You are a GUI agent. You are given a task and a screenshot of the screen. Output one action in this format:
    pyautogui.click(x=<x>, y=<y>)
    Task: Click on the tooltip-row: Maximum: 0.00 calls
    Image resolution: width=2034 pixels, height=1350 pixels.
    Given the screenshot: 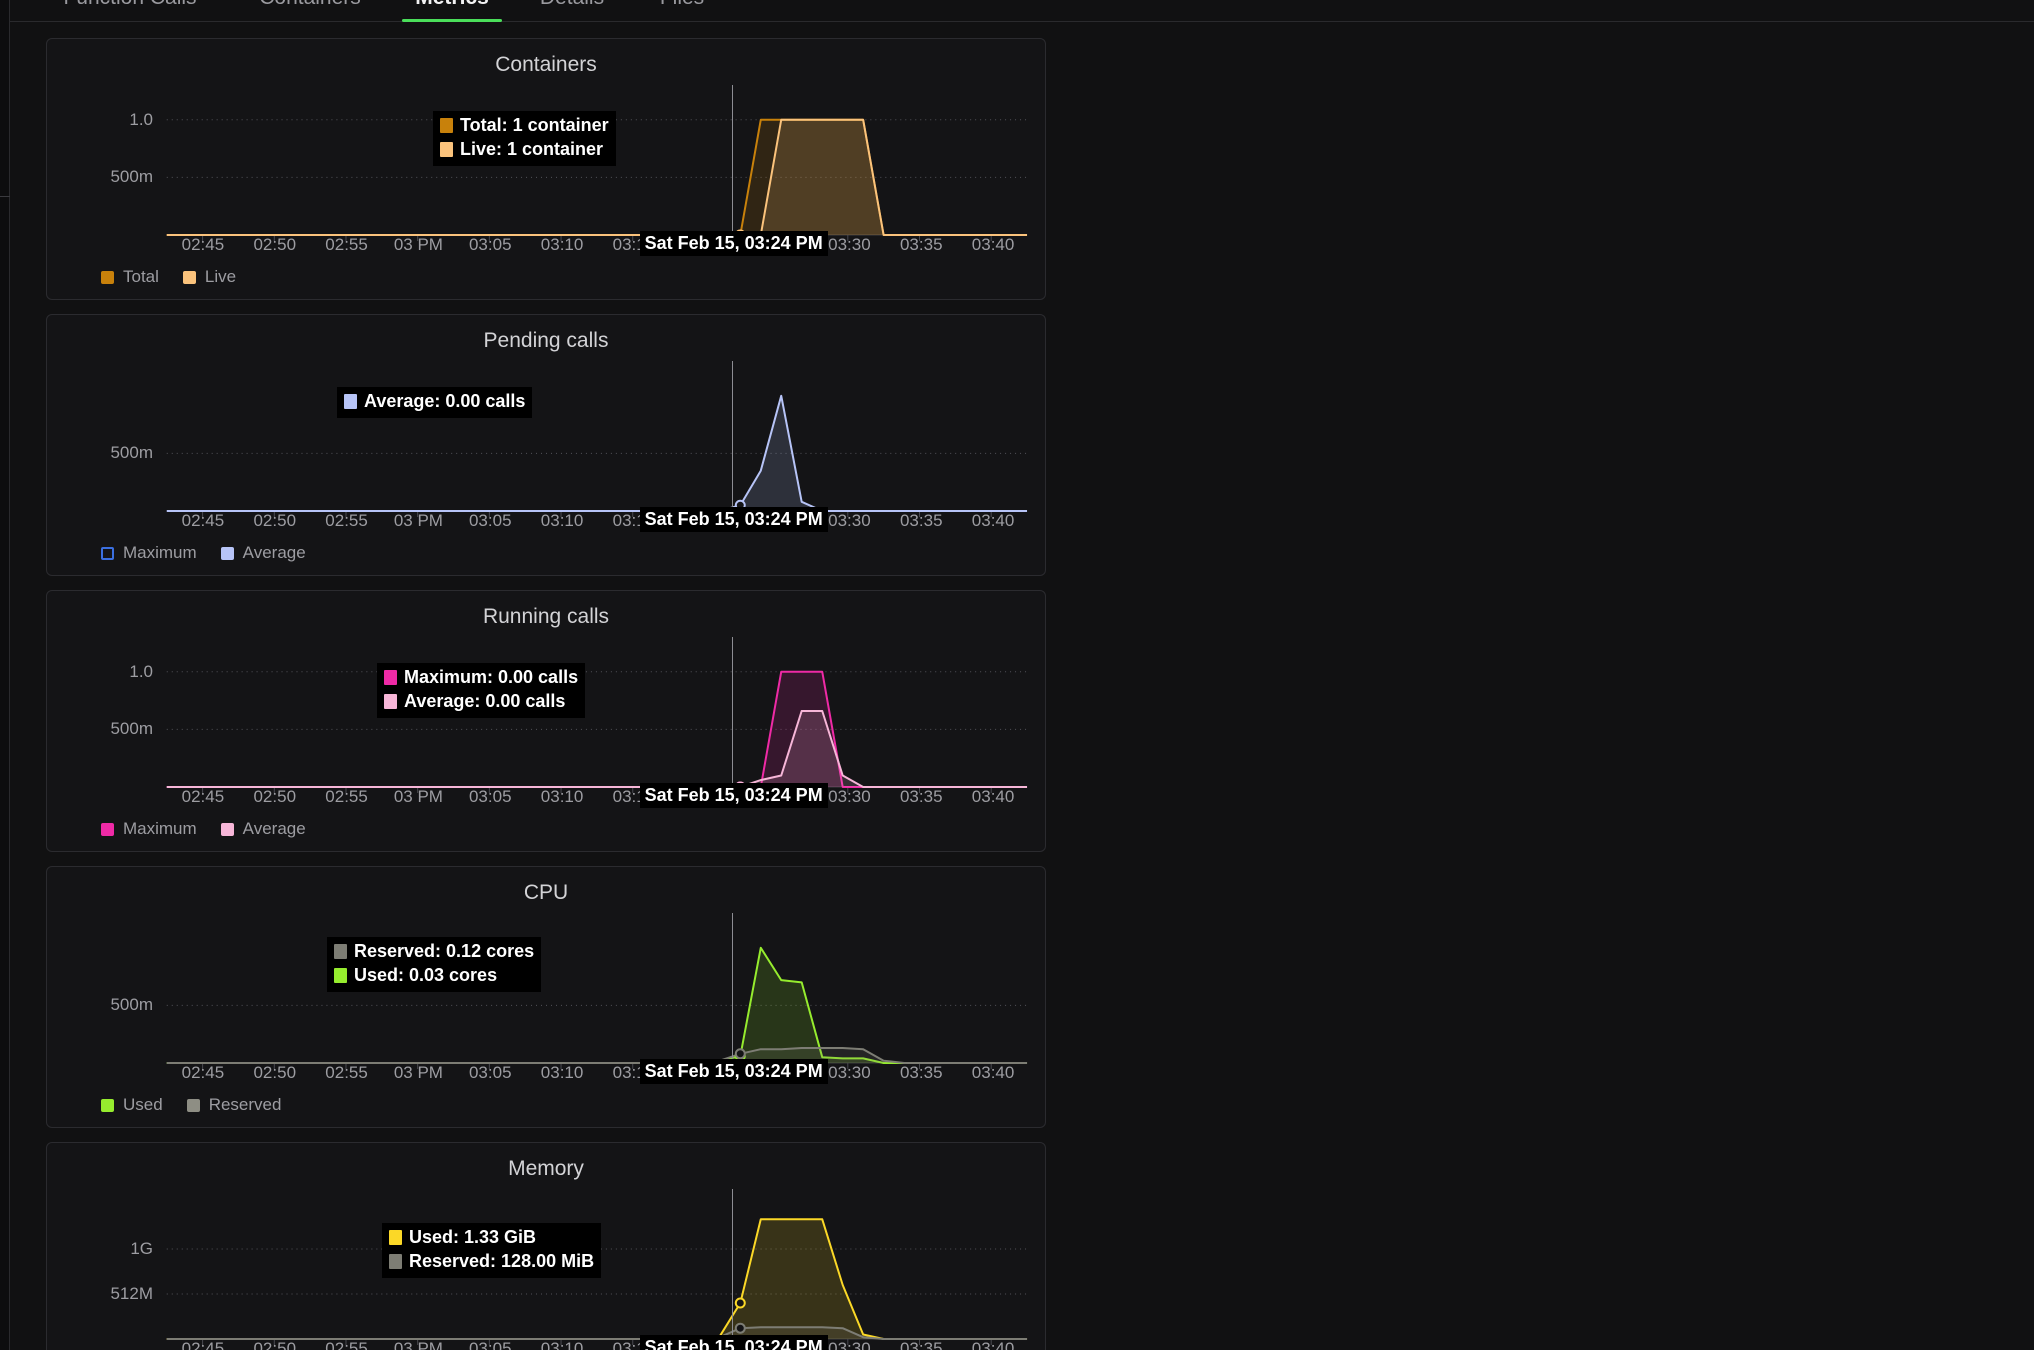 What is the action you would take?
    pyautogui.click(x=481, y=678)
    